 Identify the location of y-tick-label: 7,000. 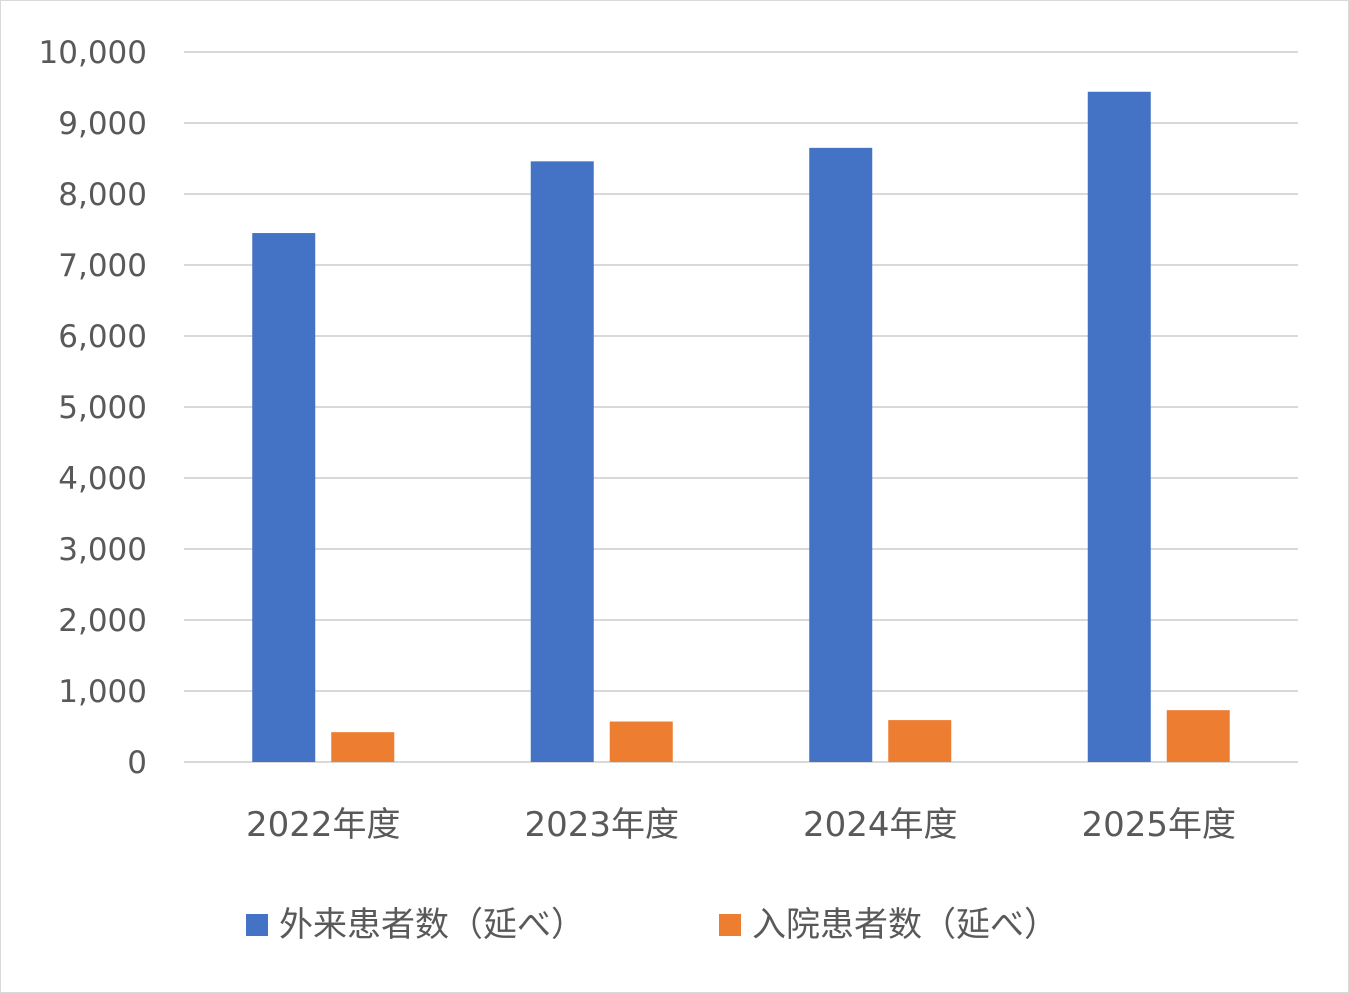
(102, 266).